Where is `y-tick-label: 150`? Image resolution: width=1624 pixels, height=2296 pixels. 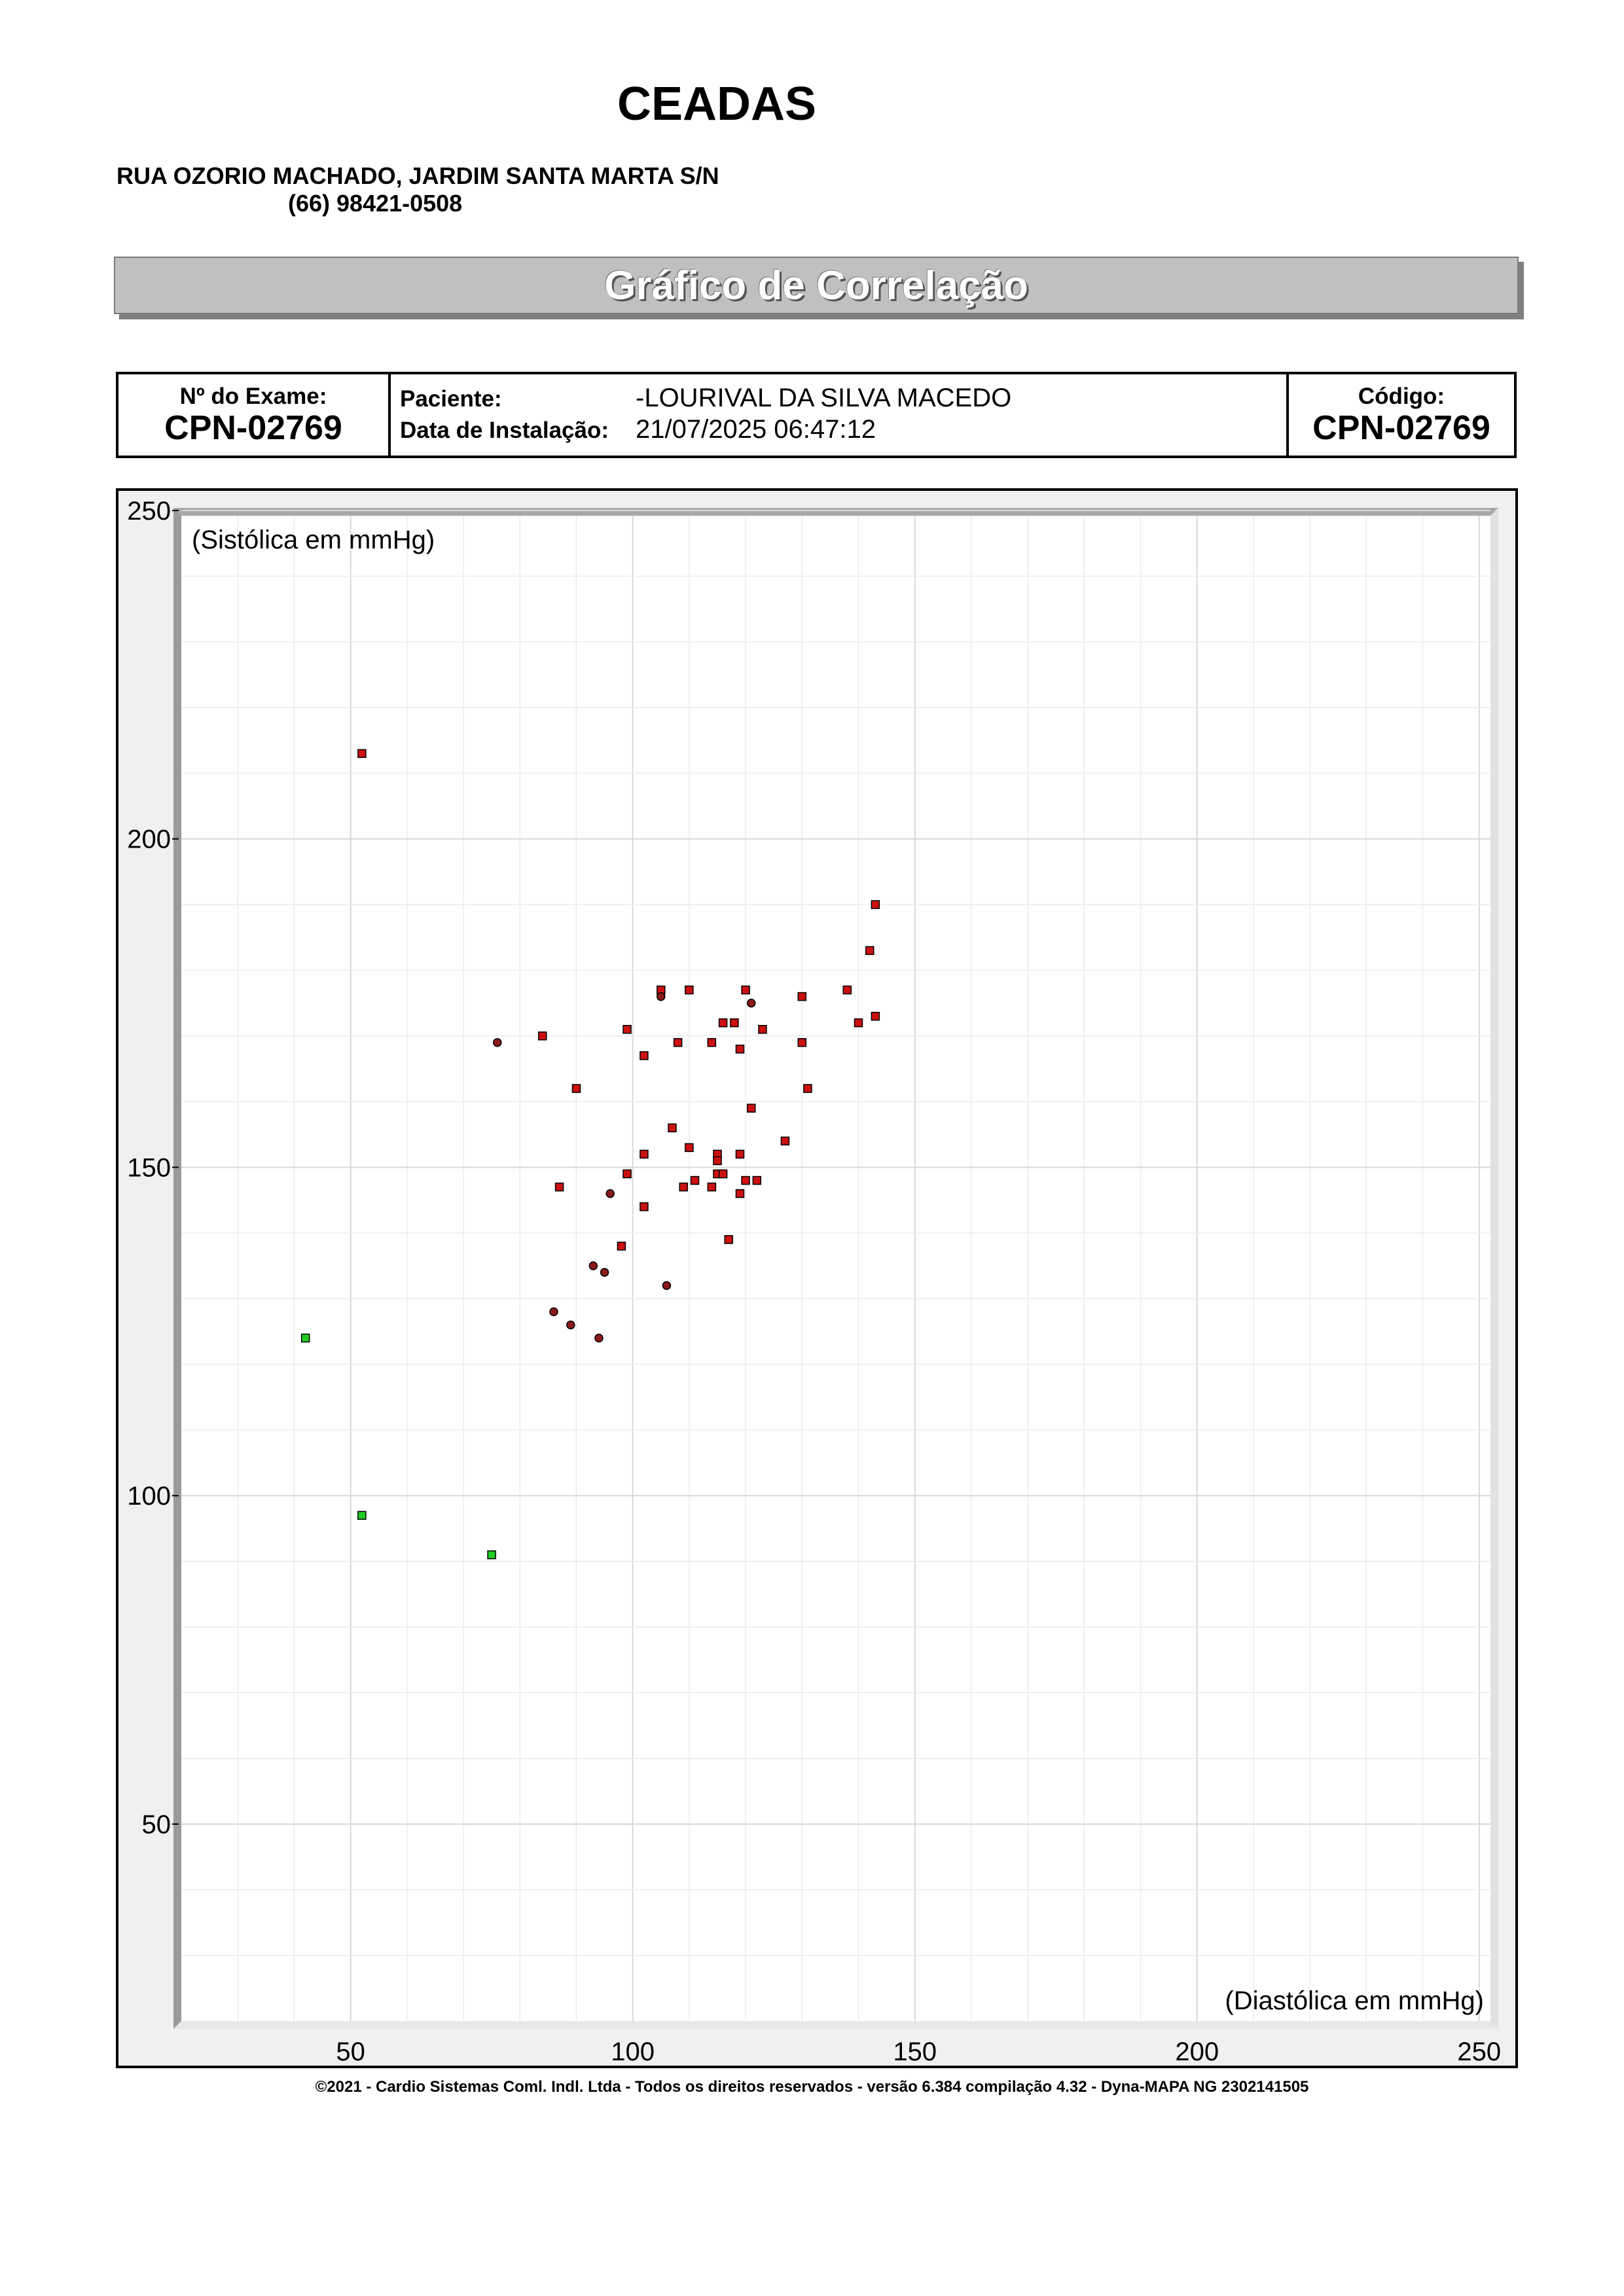
y-tick-label: 150 is located at coordinates (149, 1167).